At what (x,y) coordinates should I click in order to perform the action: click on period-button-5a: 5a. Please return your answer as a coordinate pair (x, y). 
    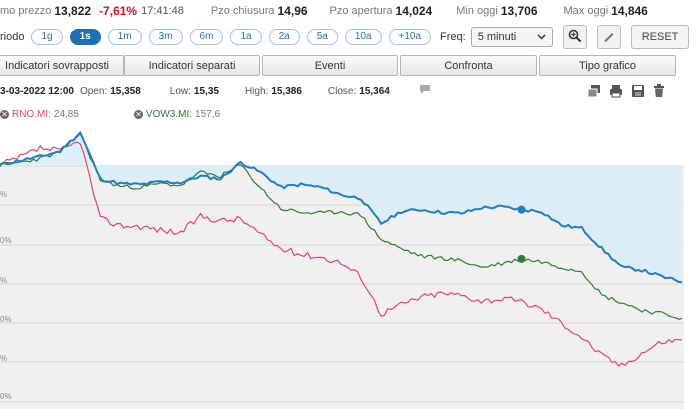
    Looking at the image, I should click on (322, 37).